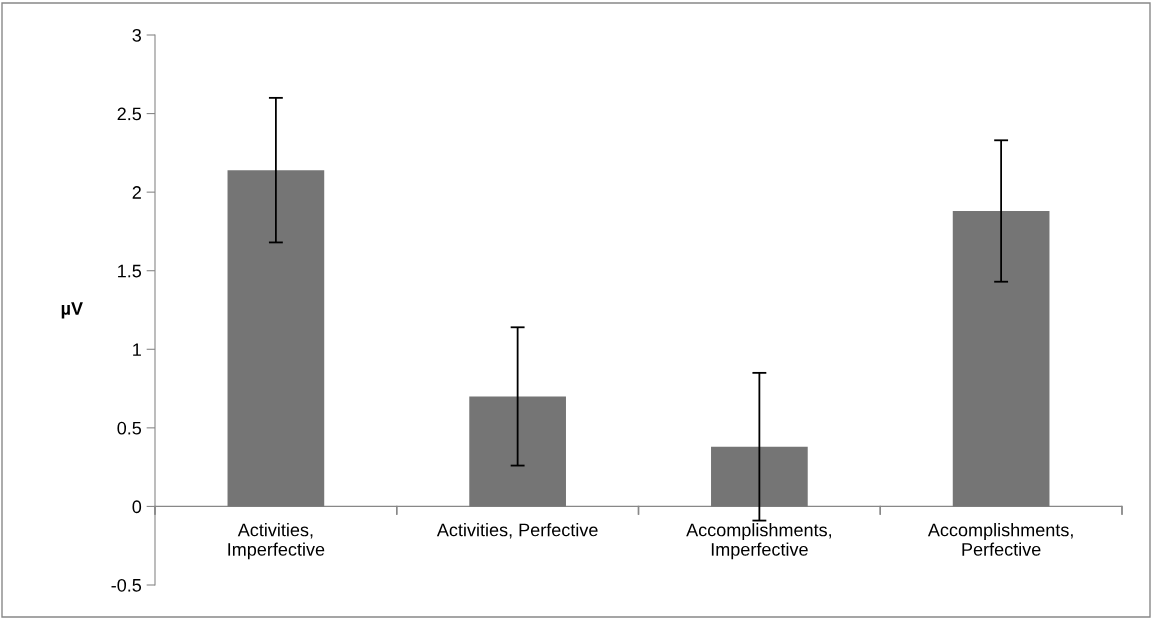 The height and width of the screenshot is (619, 1153). I want to click on y-tick-label: 0, so click(137, 507).